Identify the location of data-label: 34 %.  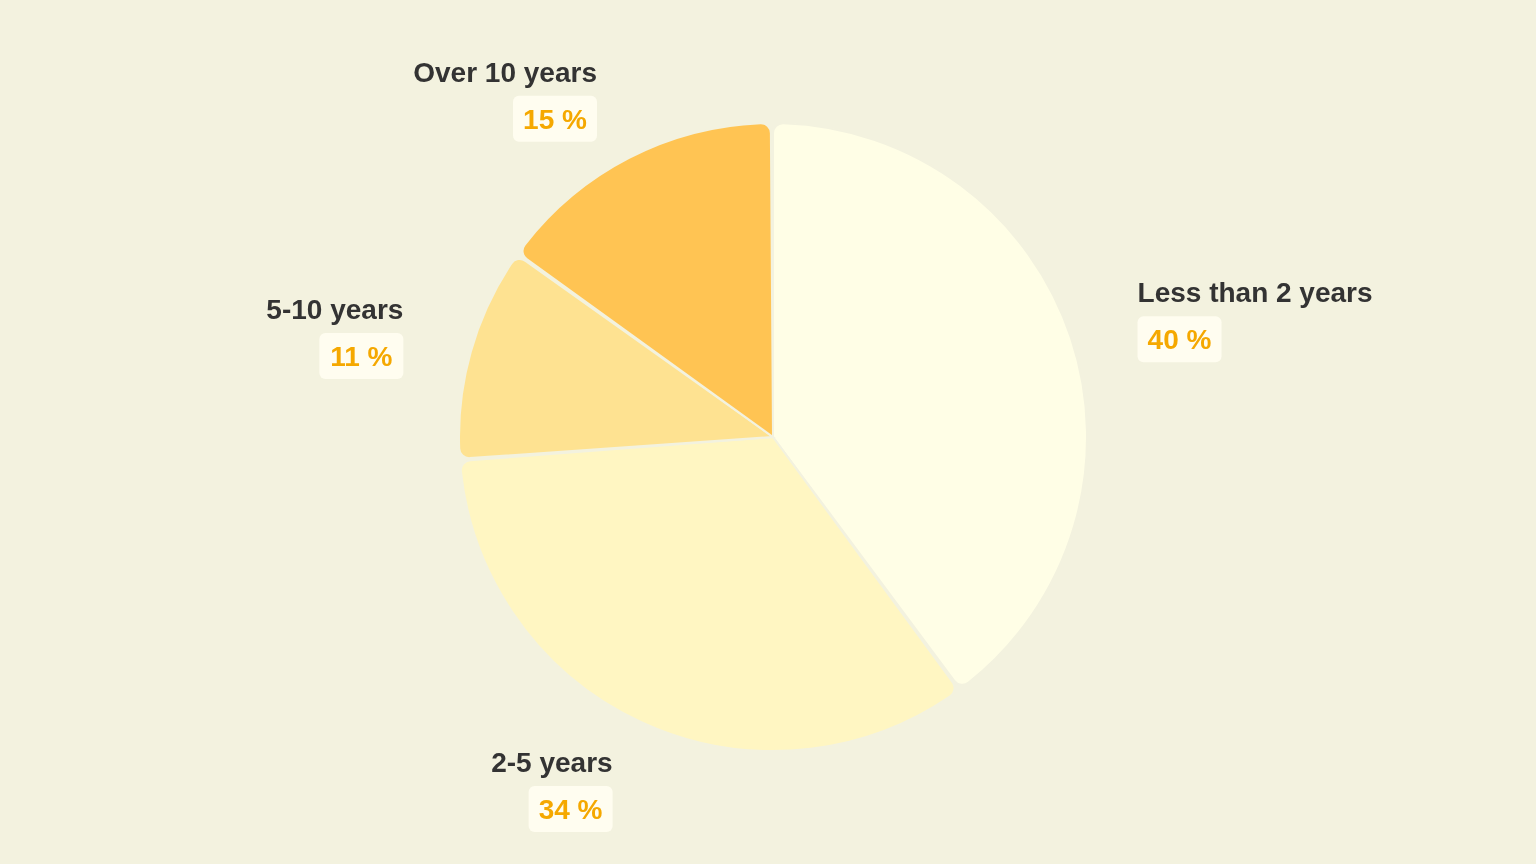
(570, 809).